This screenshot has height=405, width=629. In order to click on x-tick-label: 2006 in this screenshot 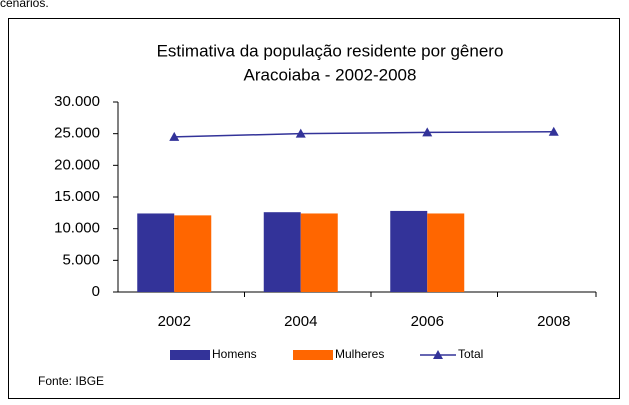, I will do `click(427, 321)`.